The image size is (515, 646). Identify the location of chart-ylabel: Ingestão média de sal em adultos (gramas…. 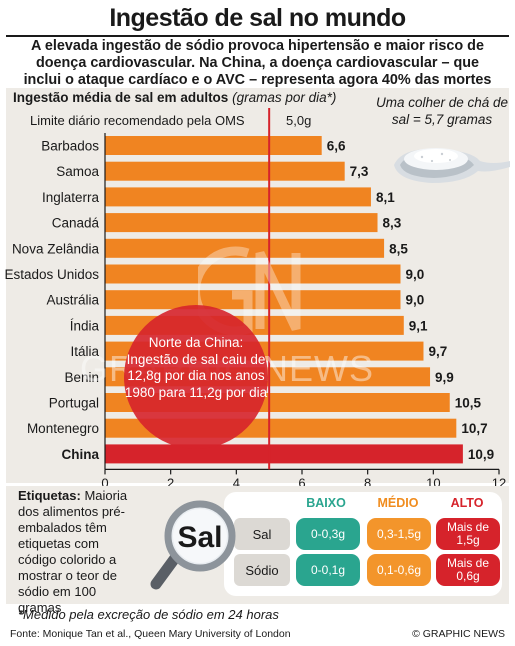
(174, 97).